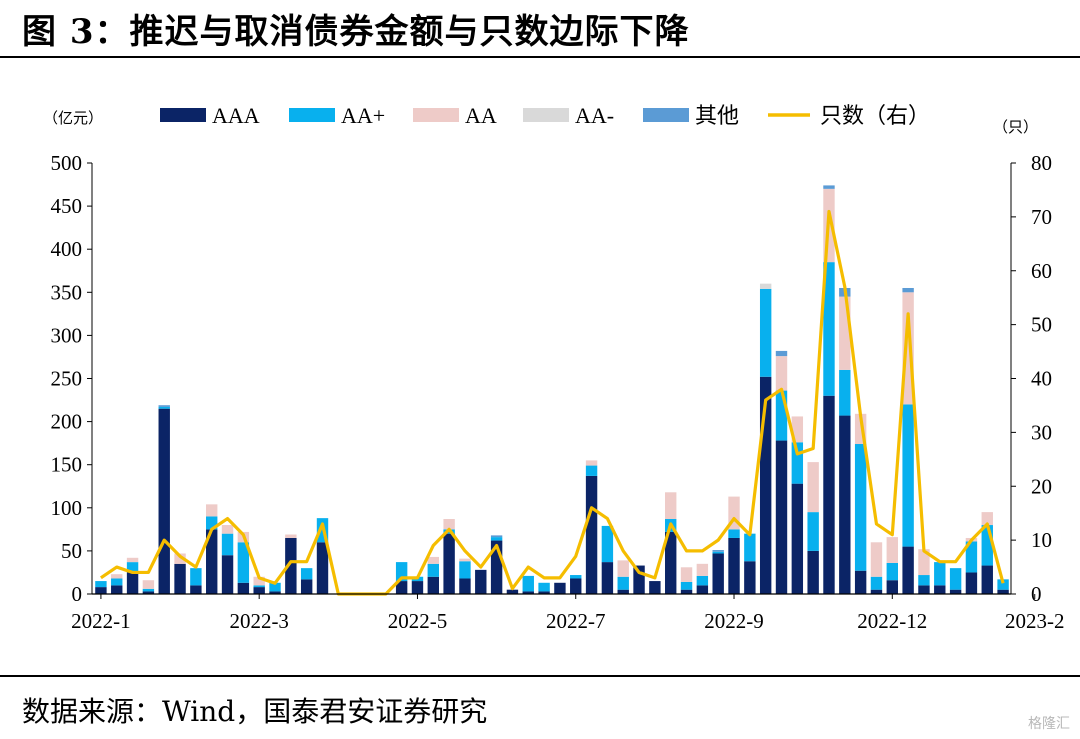  Describe the element at coordinates (67, 379) in the screenshot. I see `left-tick-label: 250` at that location.